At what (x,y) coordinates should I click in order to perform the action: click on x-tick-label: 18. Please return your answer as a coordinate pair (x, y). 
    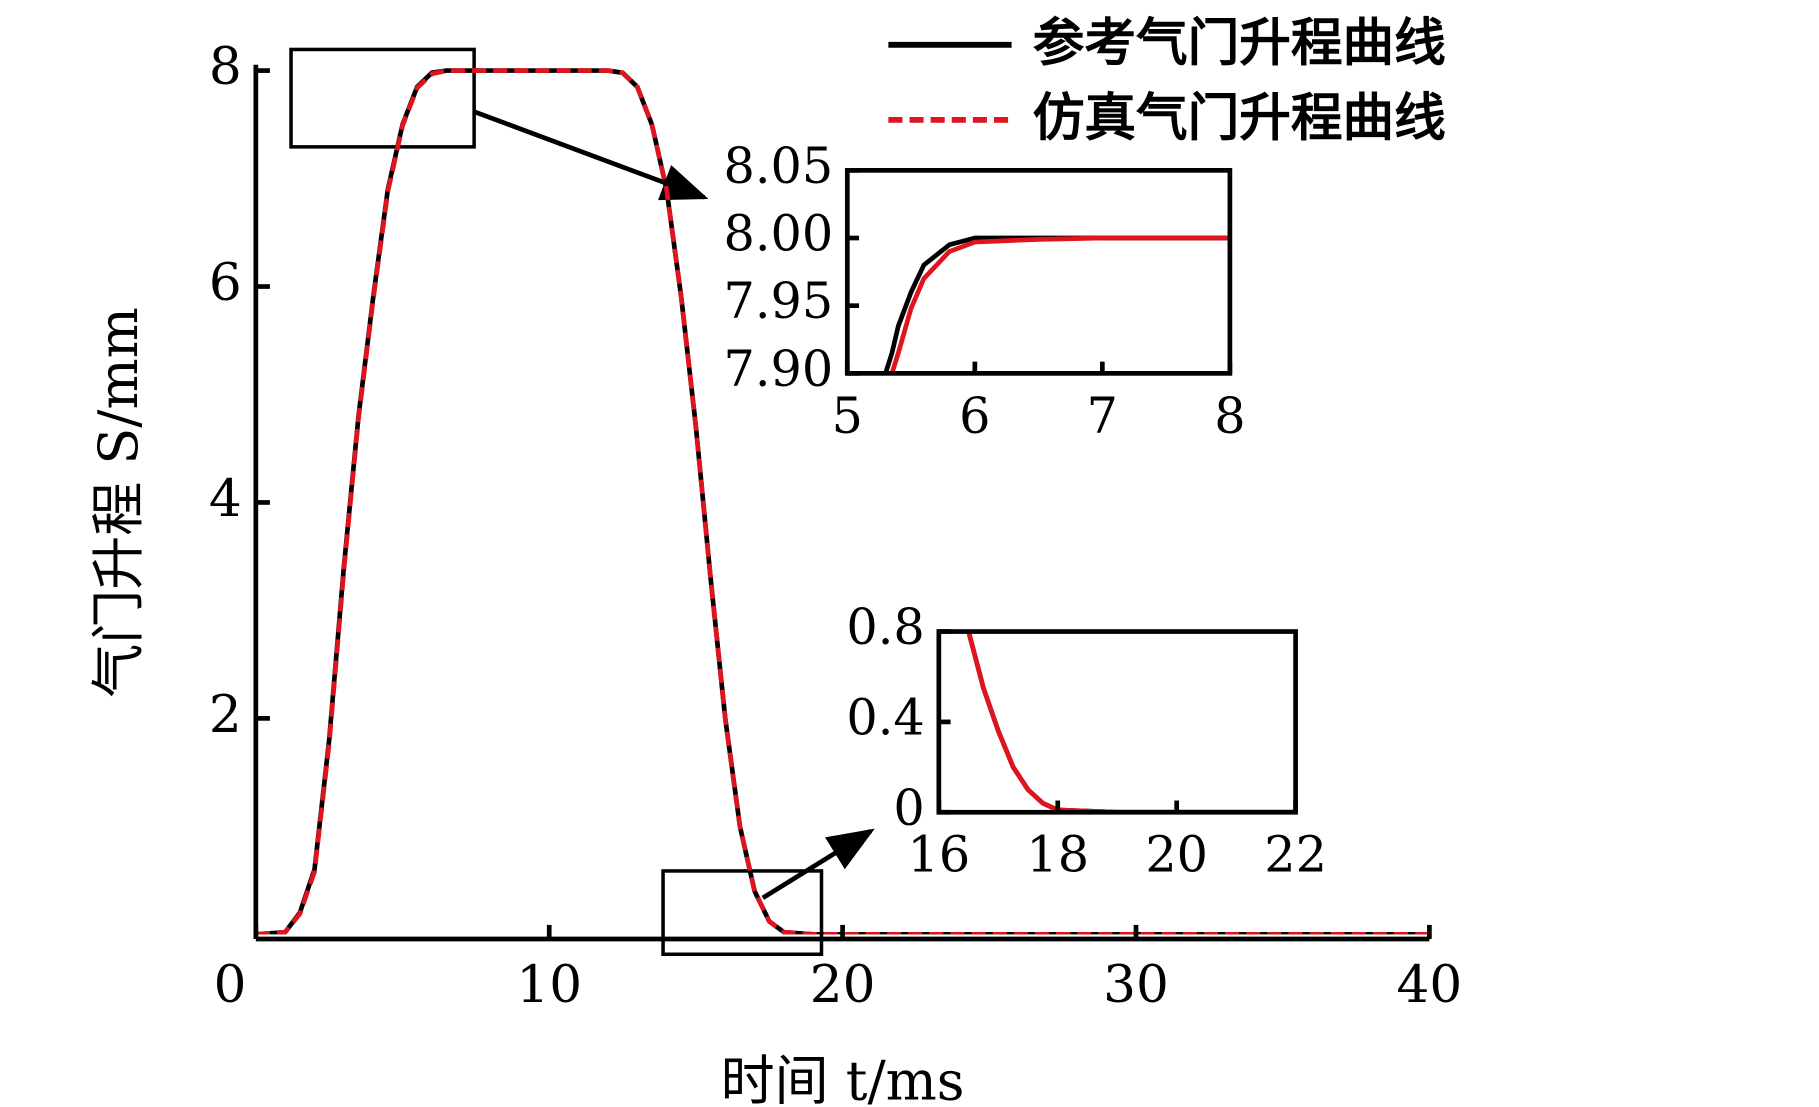
    Looking at the image, I should click on (1057, 855).